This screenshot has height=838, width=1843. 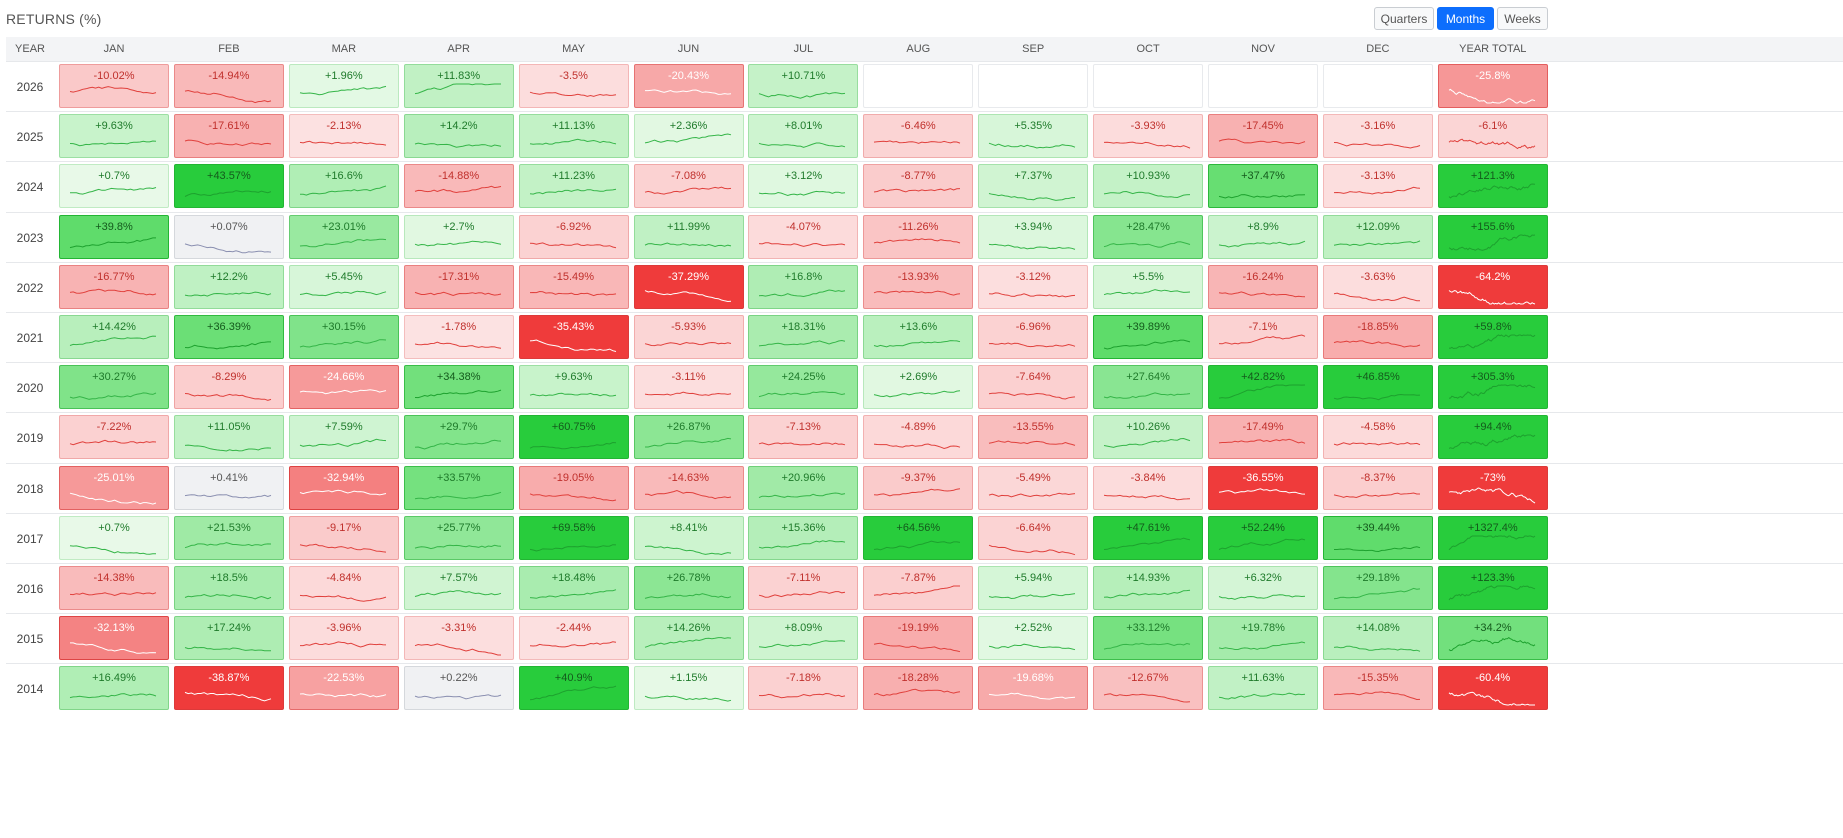 What do you see at coordinates (1033, 437) in the screenshot?
I see `month-return-cell: -13.55%` at bounding box center [1033, 437].